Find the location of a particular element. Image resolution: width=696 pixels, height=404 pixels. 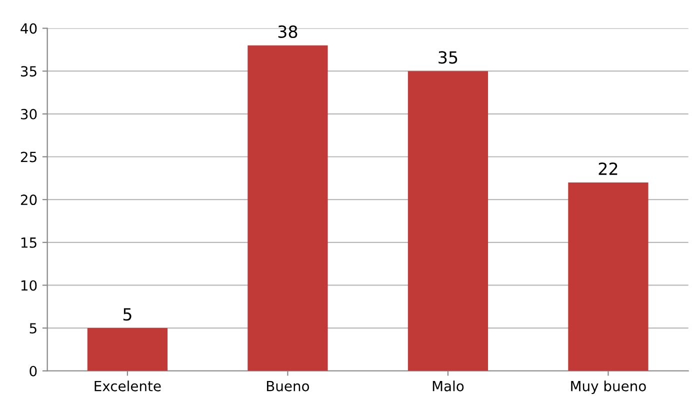

y-tick-label: 0 is located at coordinates (33, 371).